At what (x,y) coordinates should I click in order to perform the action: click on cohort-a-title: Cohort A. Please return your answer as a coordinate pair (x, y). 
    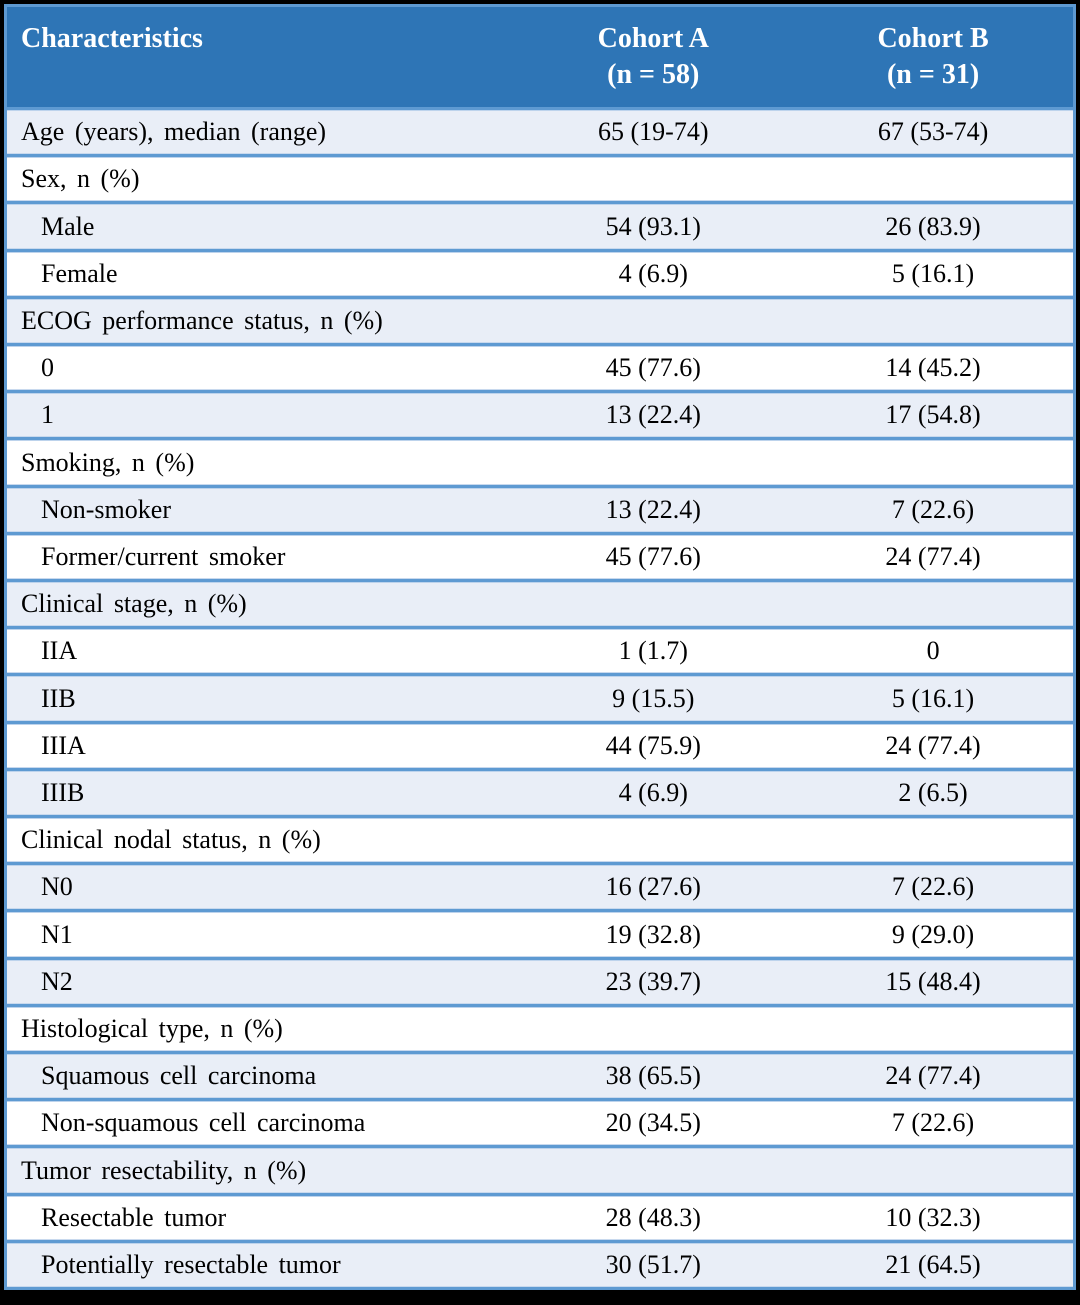
    Looking at the image, I should click on (653, 38).